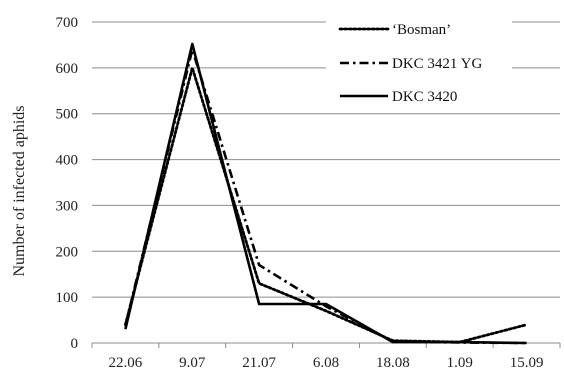  I want to click on y-tick-600: 600, so click(67, 69).